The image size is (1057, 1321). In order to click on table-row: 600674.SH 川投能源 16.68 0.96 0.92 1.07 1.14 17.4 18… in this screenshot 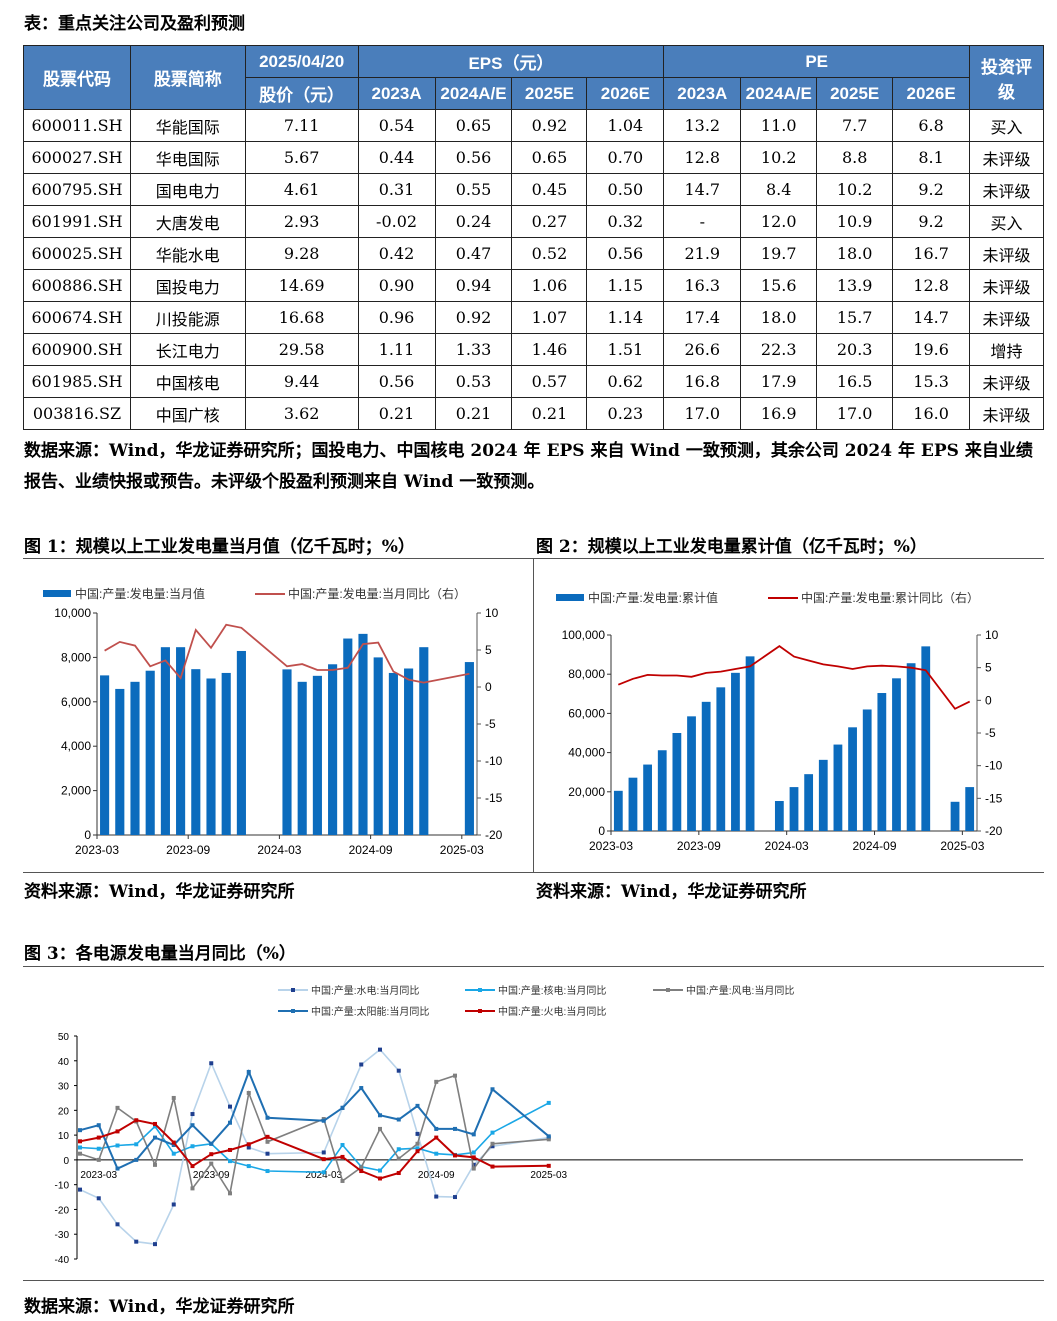, I will do `click(533, 317)`.